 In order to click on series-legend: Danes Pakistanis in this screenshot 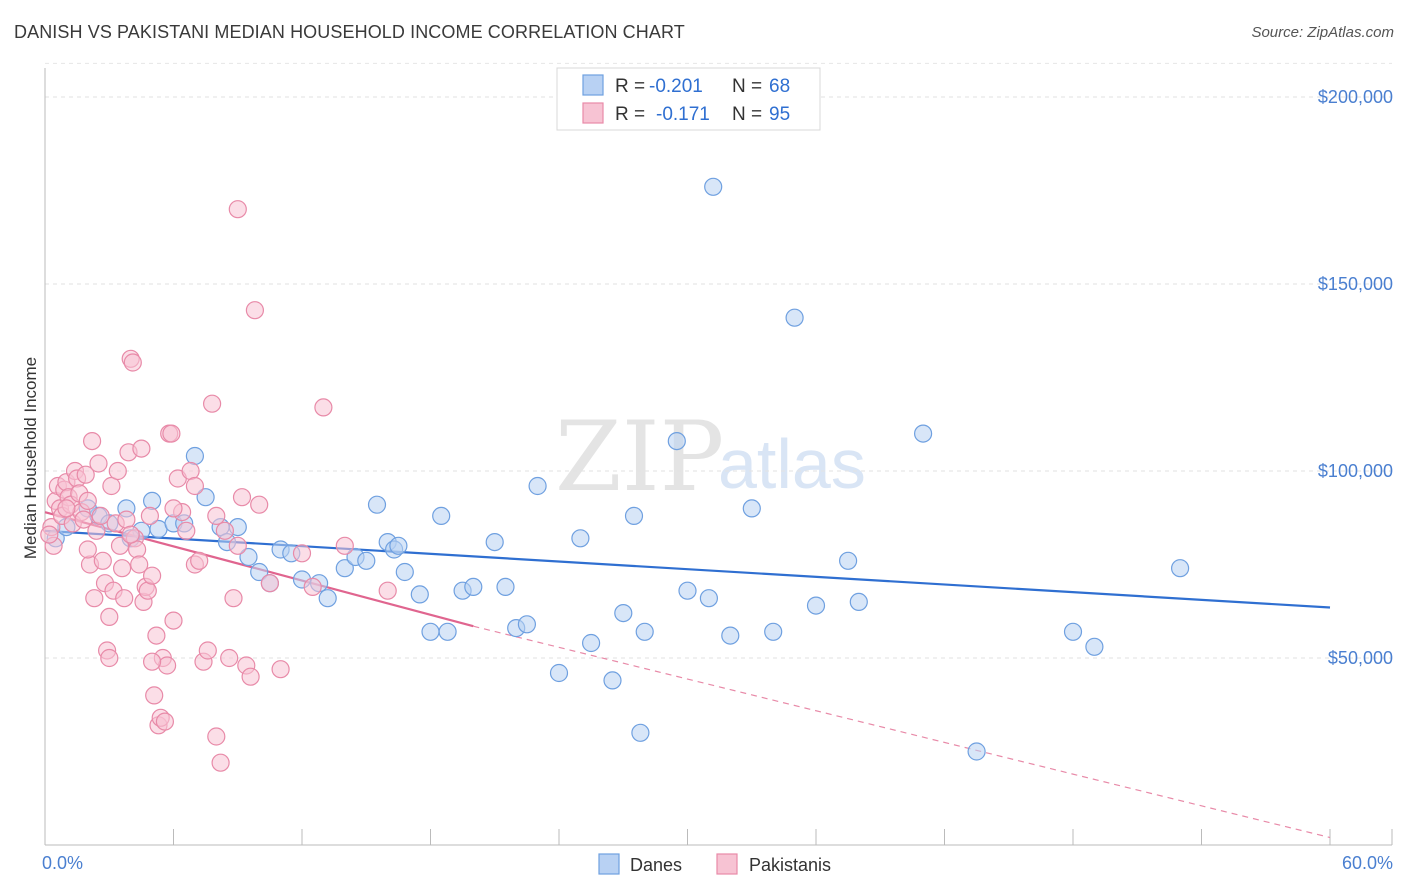, I will do `click(714, 864)`.